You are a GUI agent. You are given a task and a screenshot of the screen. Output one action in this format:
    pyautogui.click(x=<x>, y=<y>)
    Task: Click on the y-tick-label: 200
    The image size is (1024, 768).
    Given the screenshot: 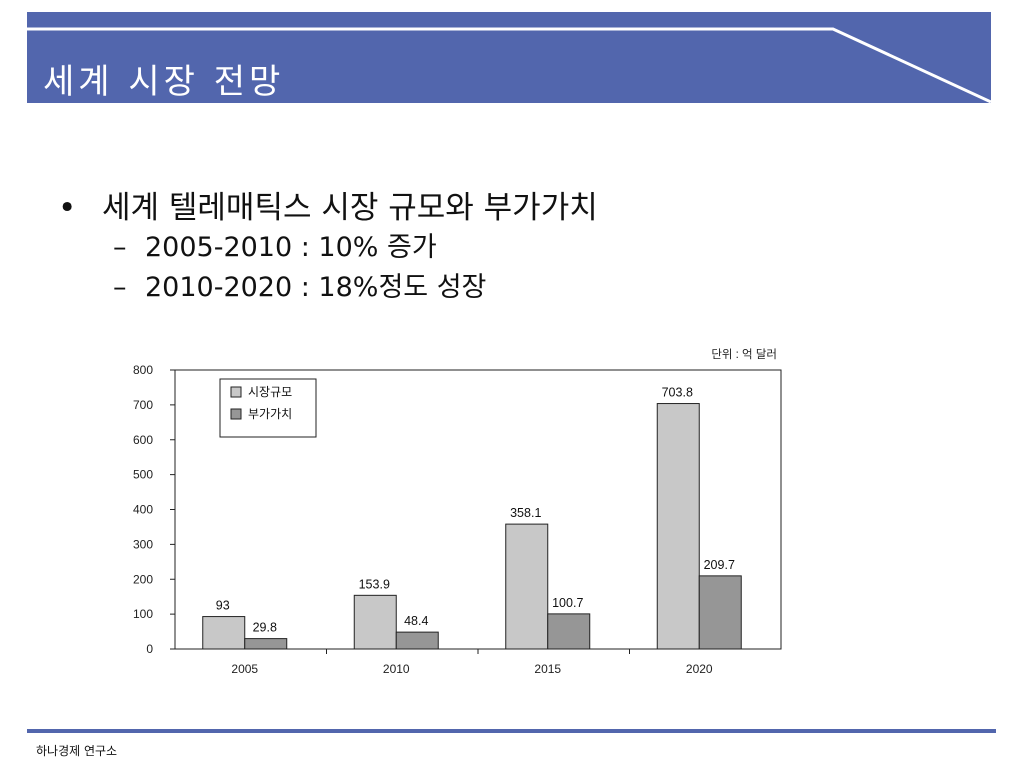 What is the action you would take?
    pyautogui.click(x=143, y=579)
    